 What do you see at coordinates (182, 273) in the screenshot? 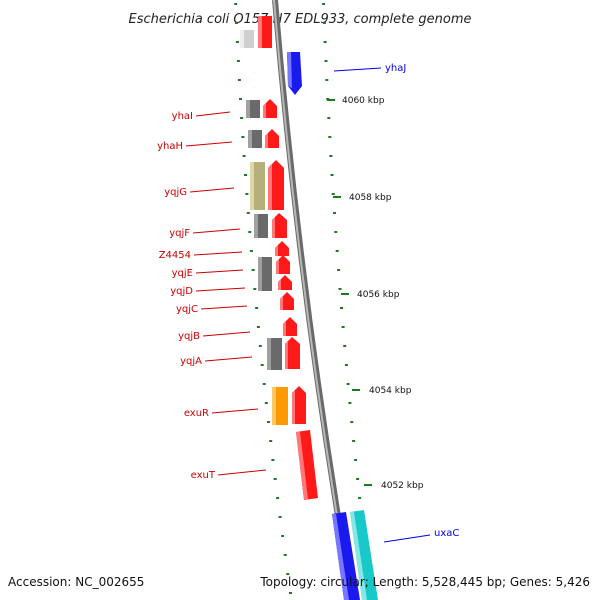
I see `label-yqjE: yqjE` at bounding box center [182, 273].